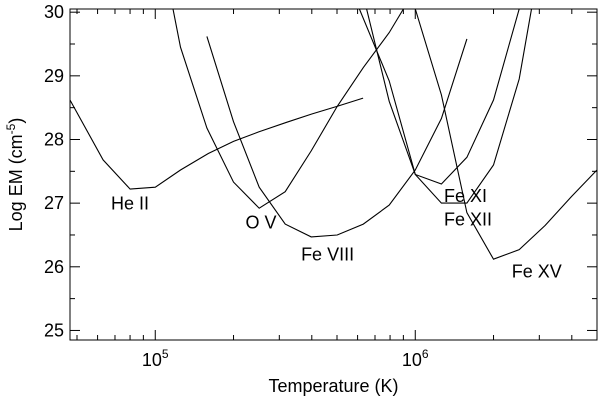 Image resolution: width=600 pixels, height=401 pixels. What do you see at coordinates (16, 182) in the screenshot?
I see `y-axis-label-prefix: Log EM (cm` at bounding box center [16, 182].